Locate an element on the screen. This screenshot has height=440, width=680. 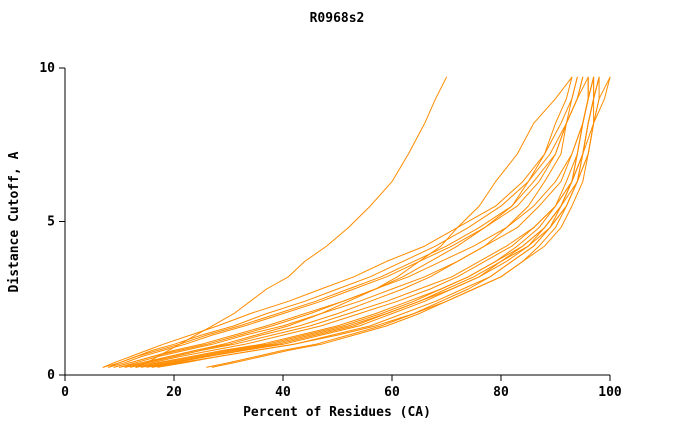
x-tick-label: 40 is located at coordinates (283, 392).